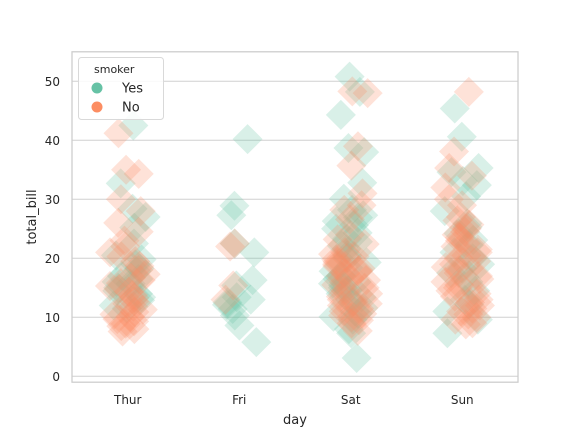  Describe the element at coordinates (295, 420) in the screenshot. I see `x-axis-label: day` at that location.